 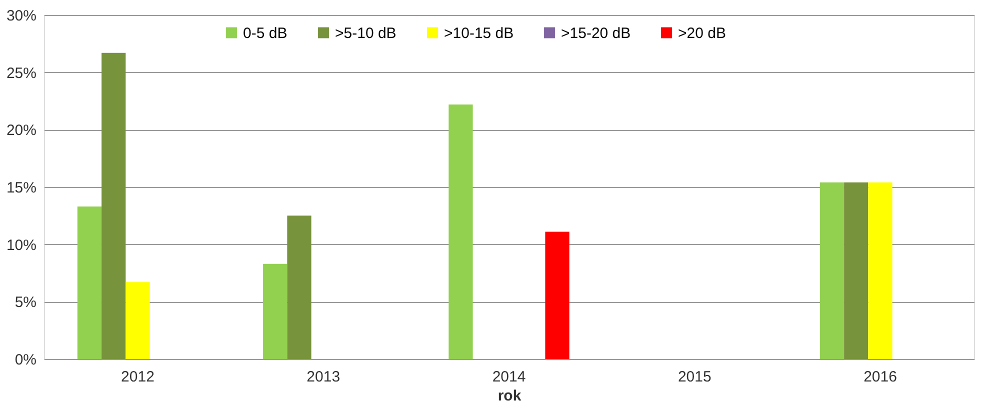 I want to click on x-axis-title: rok, so click(x=510, y=396).